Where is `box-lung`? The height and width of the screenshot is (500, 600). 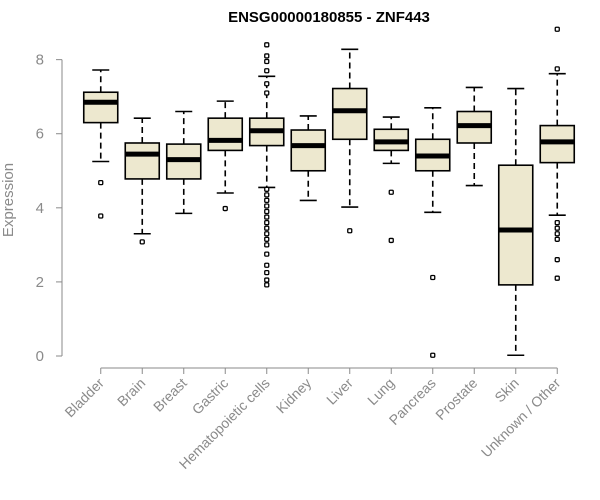
box-lung is located at coordinates (391, 180).